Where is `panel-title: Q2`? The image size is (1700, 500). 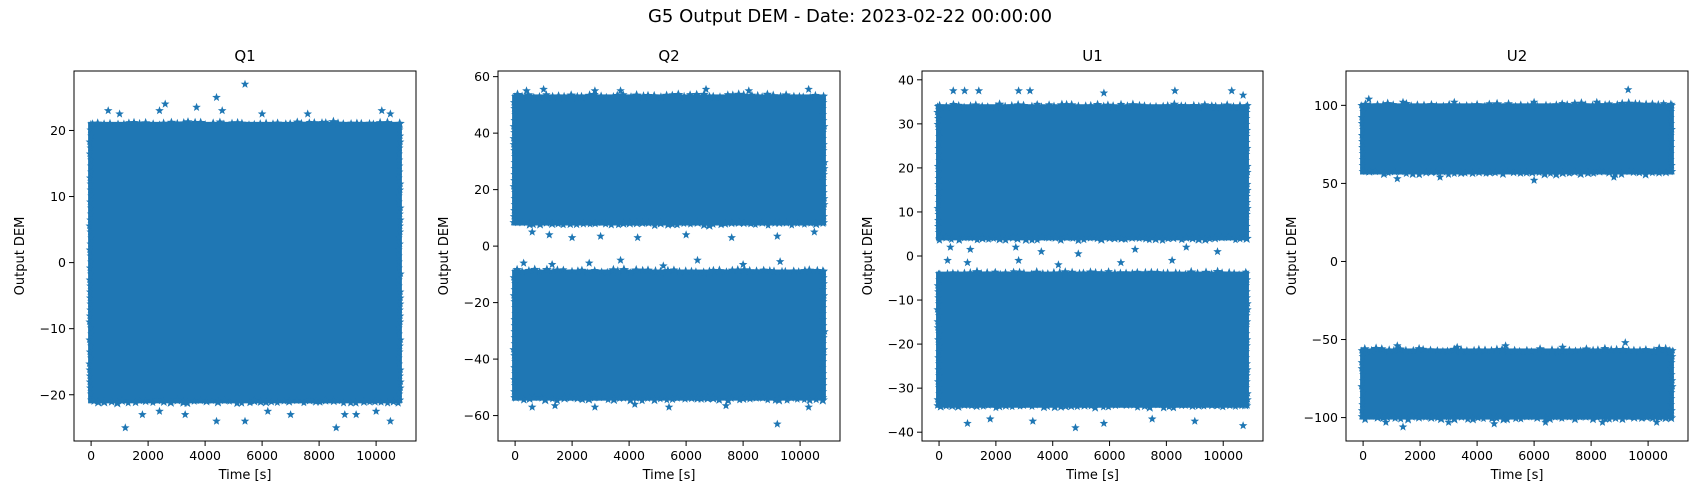 panel-title: Q2 is located at coordinates (668, 56).